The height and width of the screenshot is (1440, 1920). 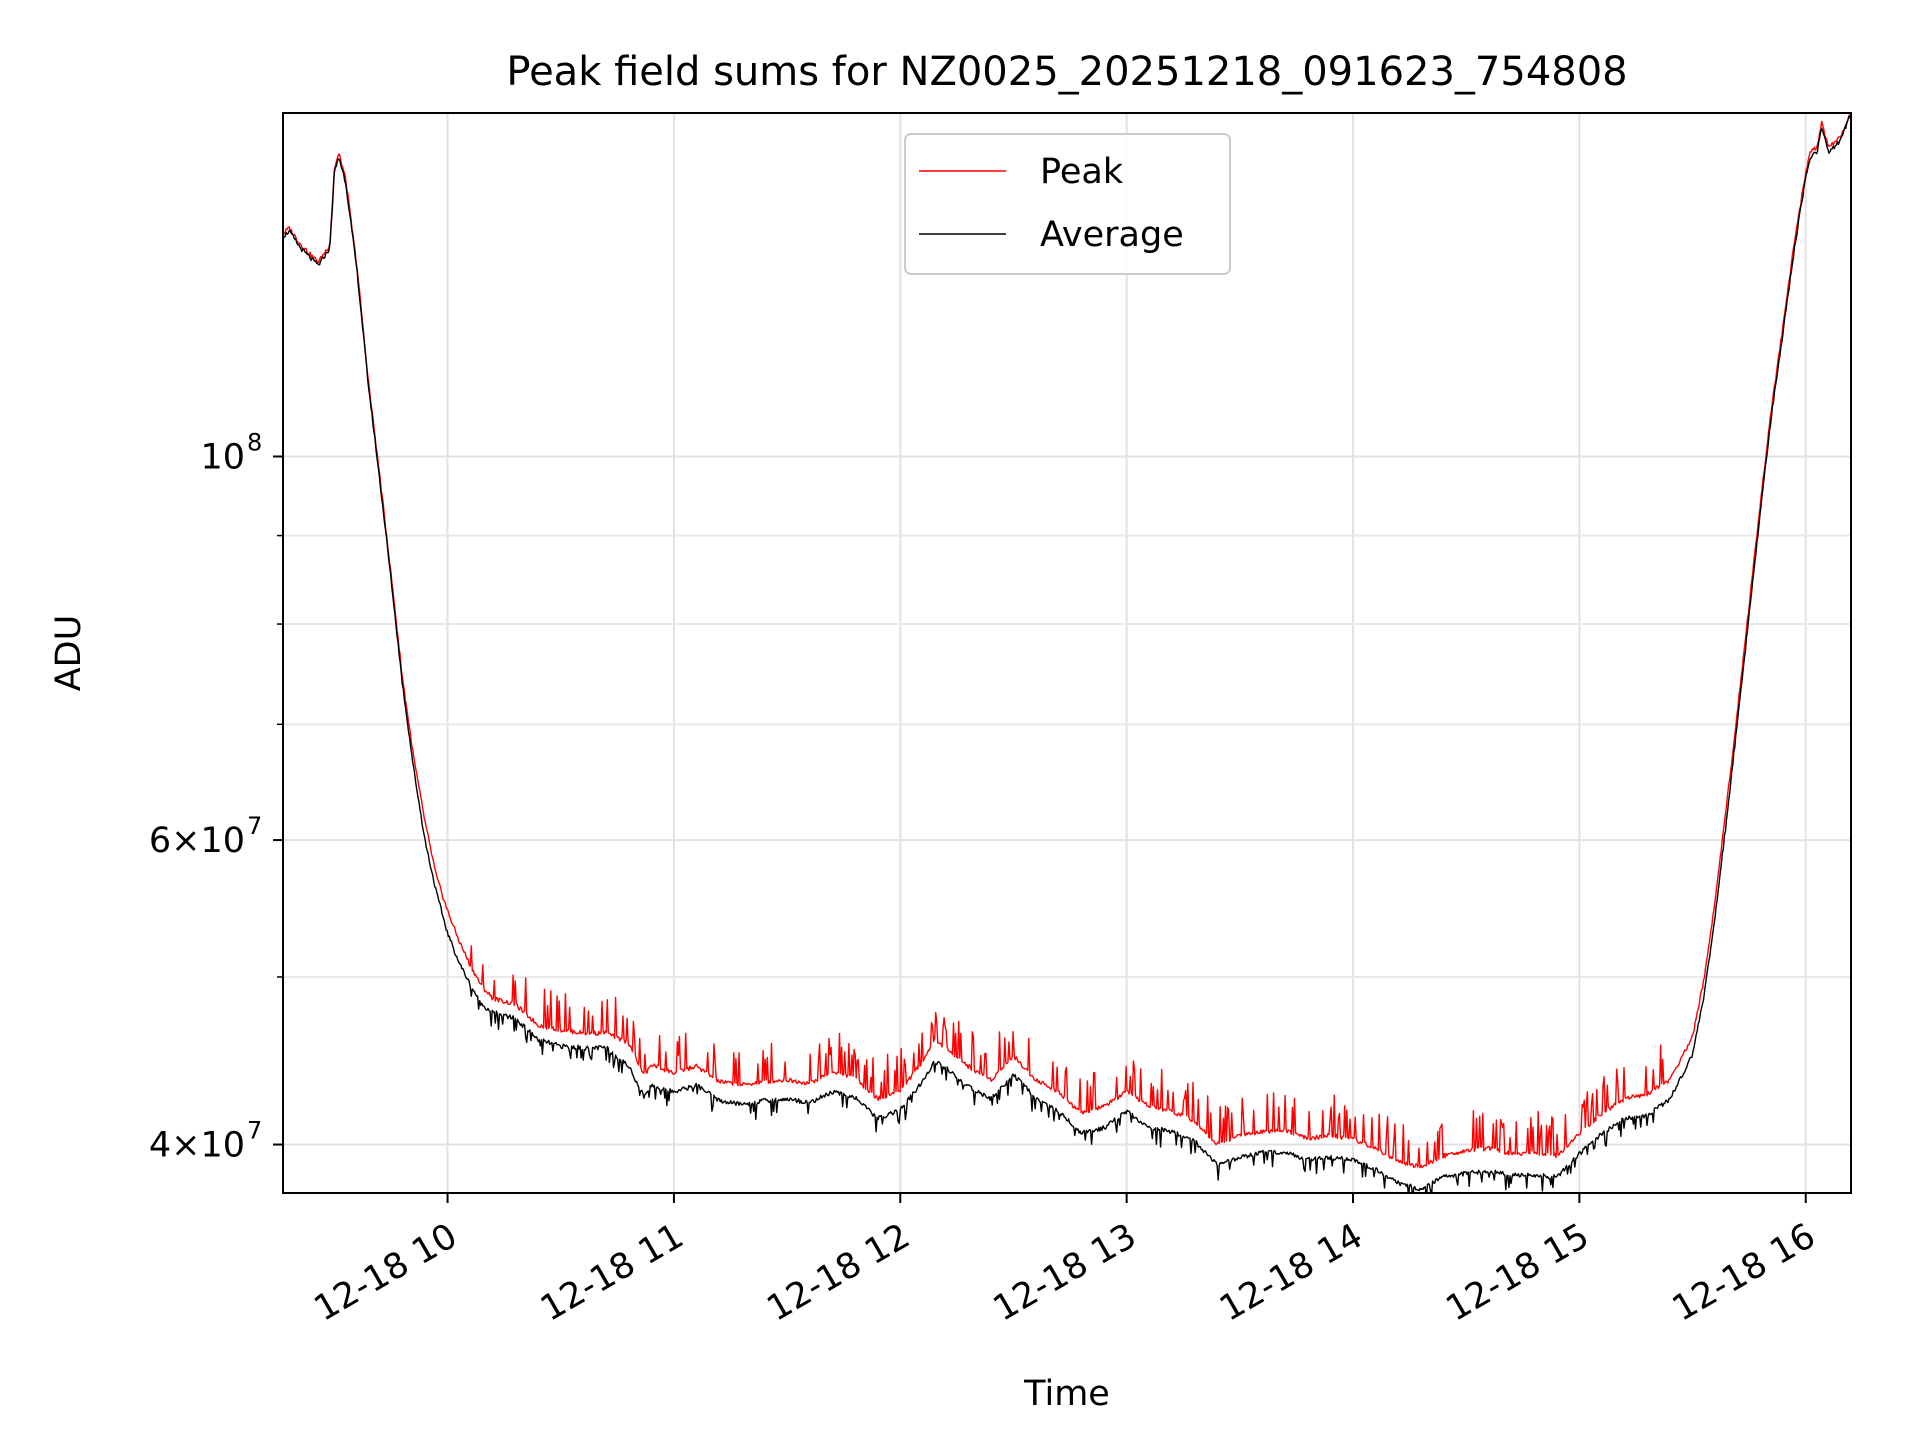 What do you see at coordinates (69, 653) in the screenshot?
I see `y-axis-label: ADU` at bounding box center [69, 653].